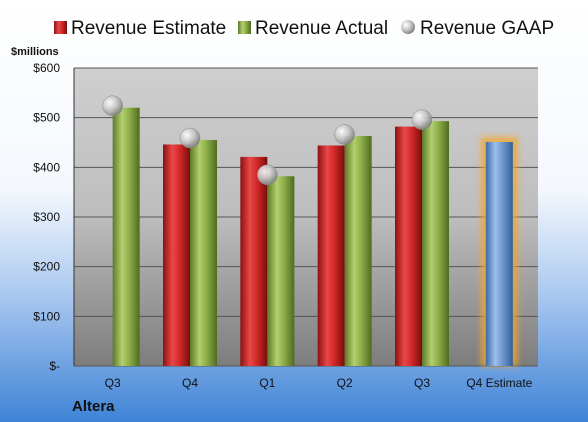 The height and width of the screenshot is (422, 588). What do you see at coordinates (148, 28) in the screenshot?
I see `legend-label-estimate: Revenue Estimate` at bounding box center [148, 28].